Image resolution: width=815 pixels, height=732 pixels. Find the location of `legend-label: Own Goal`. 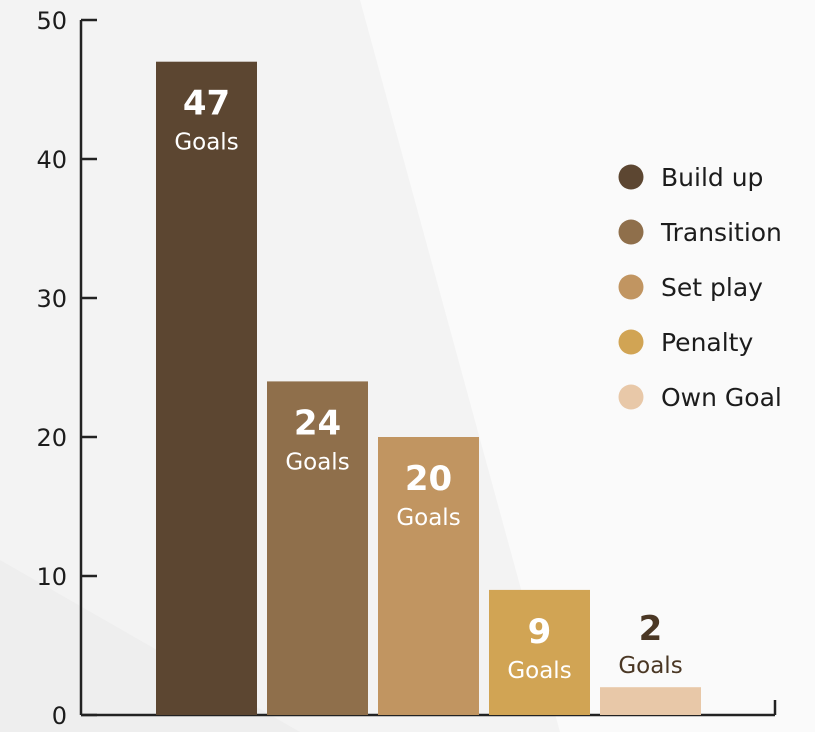

legend-label: Own Goal is located at coordinates (721, 397).